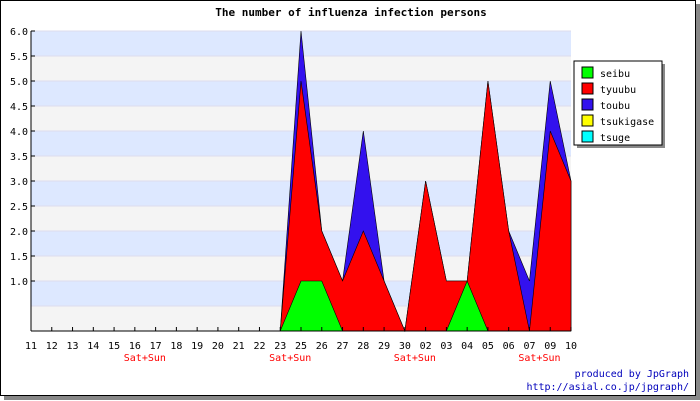 This screenshot has width=700, height=401. I want to click on x-tick-label: 17, so click(156, 346).